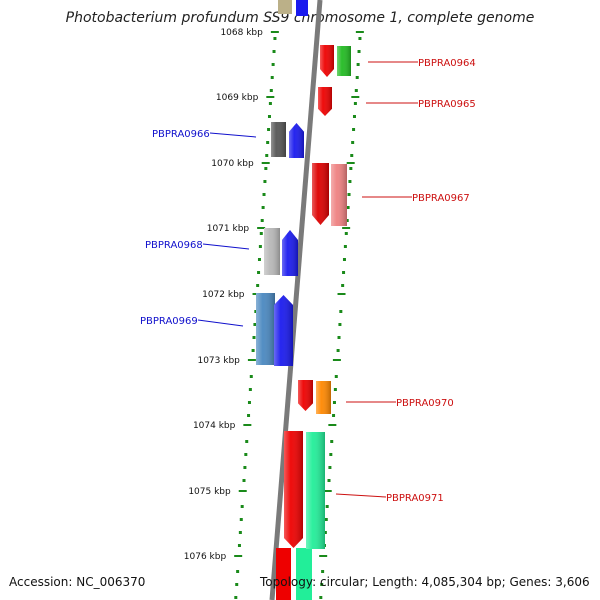 This screenshot has height=600, width=600. I want to click on gene-label: PBPRA0971, so click(415, 498).